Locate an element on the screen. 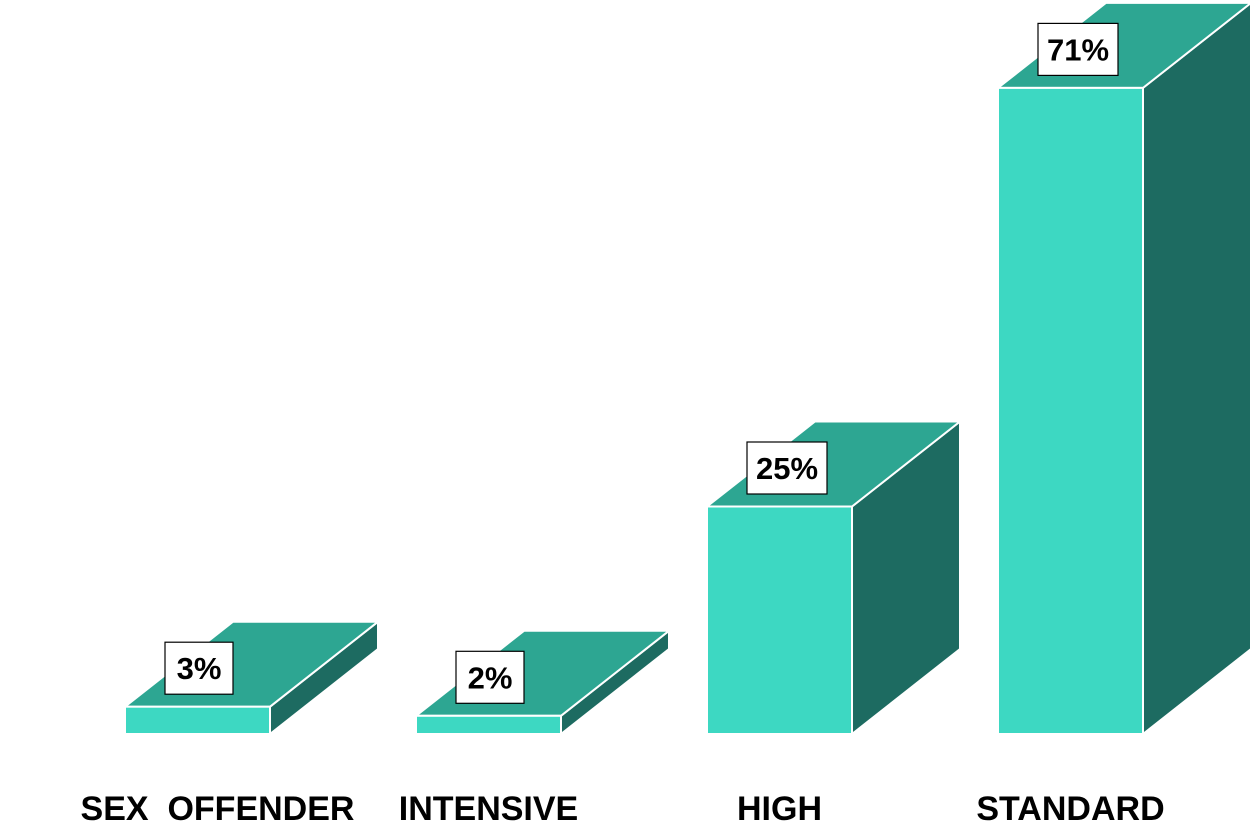  bar-side-face is located at coordinates (1196, 369).